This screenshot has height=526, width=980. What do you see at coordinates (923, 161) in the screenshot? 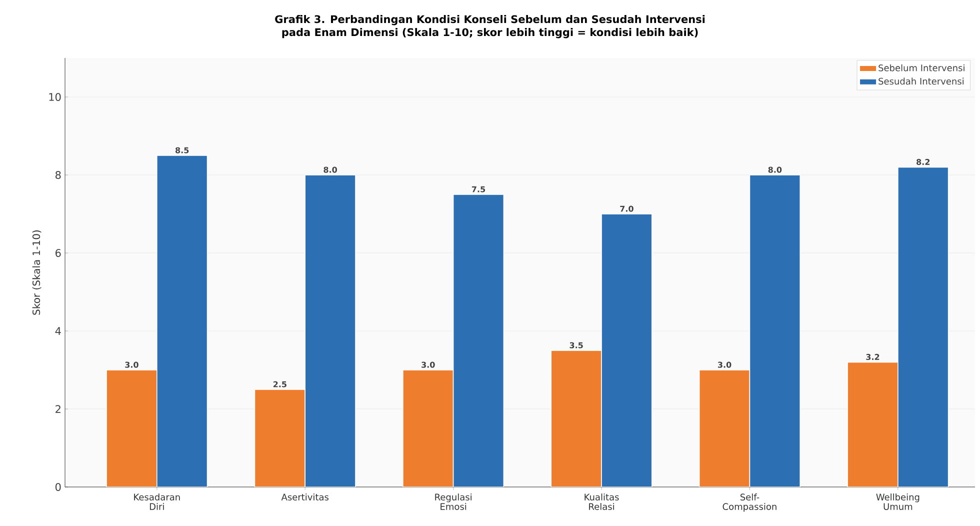
I see `data-label: 8.2` at bounding box center [923, 161].